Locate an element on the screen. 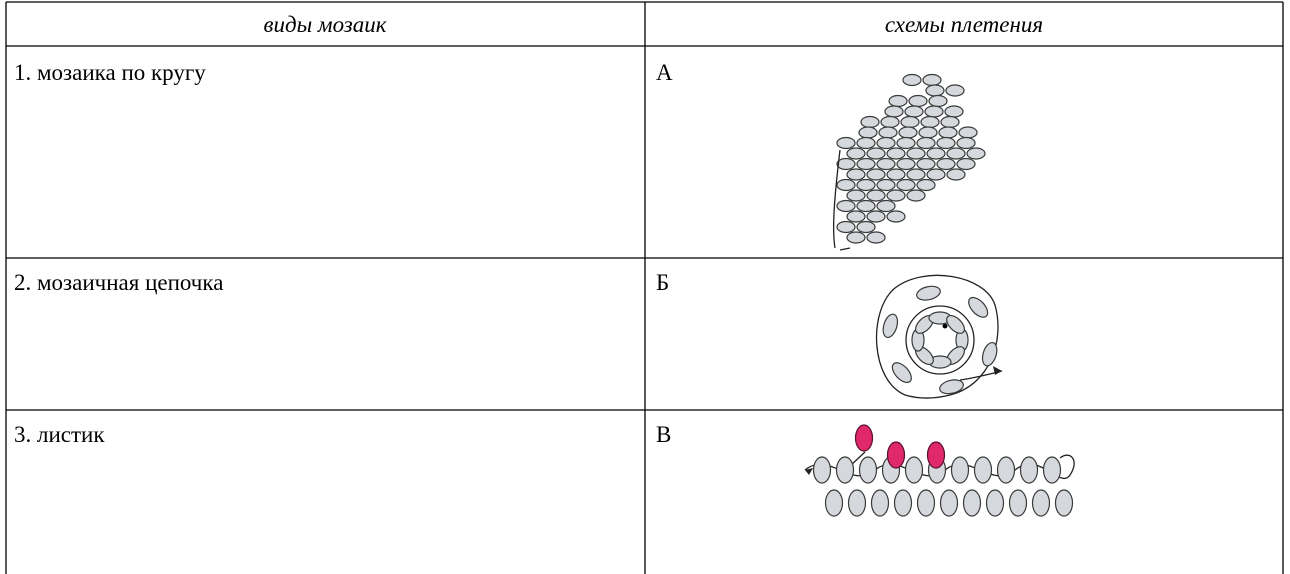  scheme-b is located at coordinates (939, 336).